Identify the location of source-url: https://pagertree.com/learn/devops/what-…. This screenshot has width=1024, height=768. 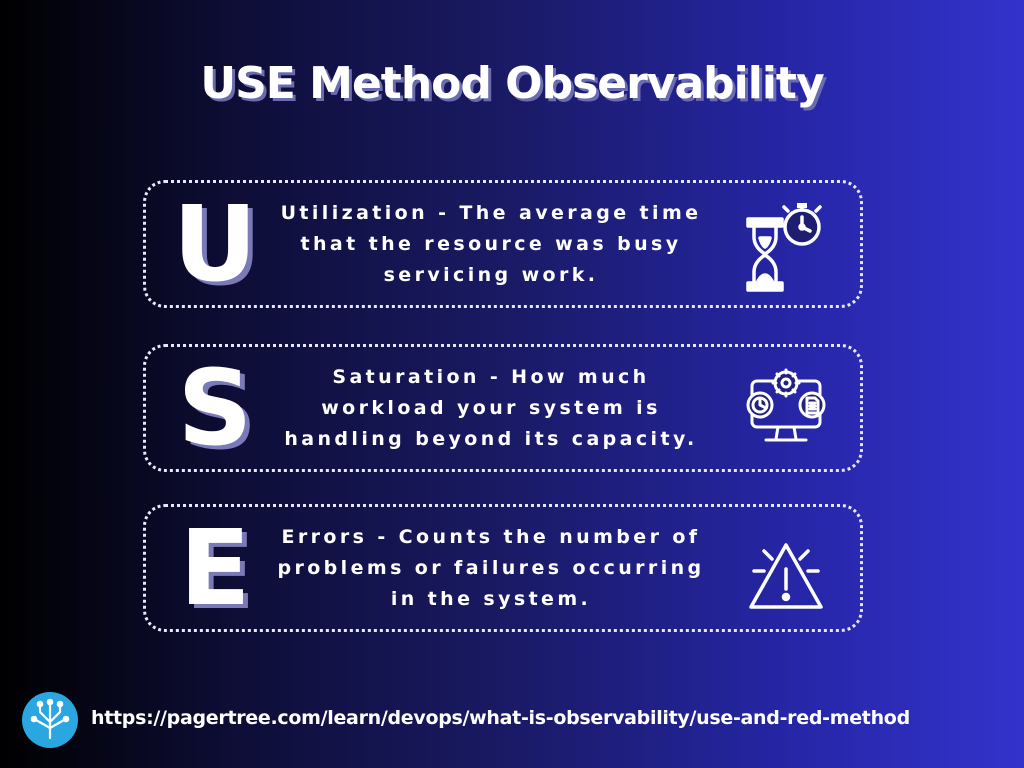
(500, 718).